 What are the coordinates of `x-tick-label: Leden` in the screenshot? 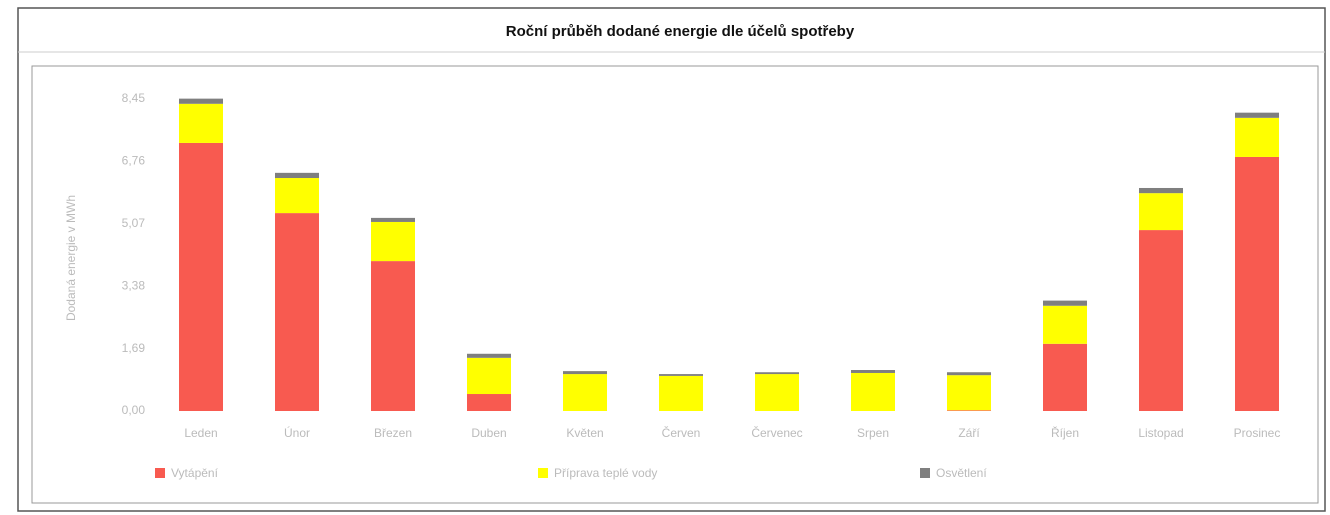 It's located at (200, 433).